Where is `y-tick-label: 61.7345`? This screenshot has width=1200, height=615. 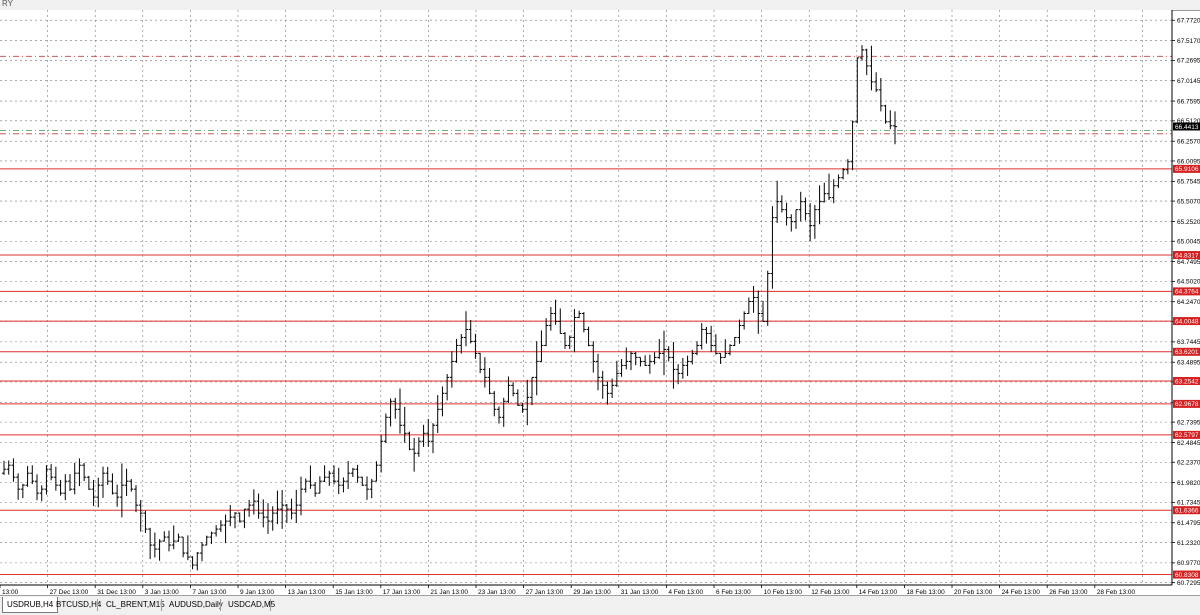
y-tick-label: 61.7345 is located at coordinates (1188, 503).